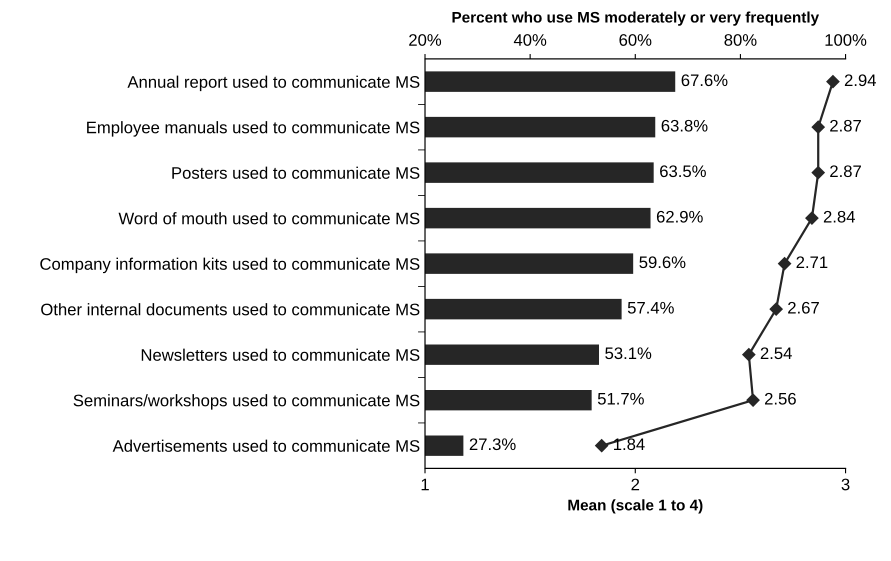 The width and height of the screenshot is (891, 561). What do you see at coordinates (683, 171) in the screenshot?
I see `data-label: 63.5%` at bounding box center [683, 171].